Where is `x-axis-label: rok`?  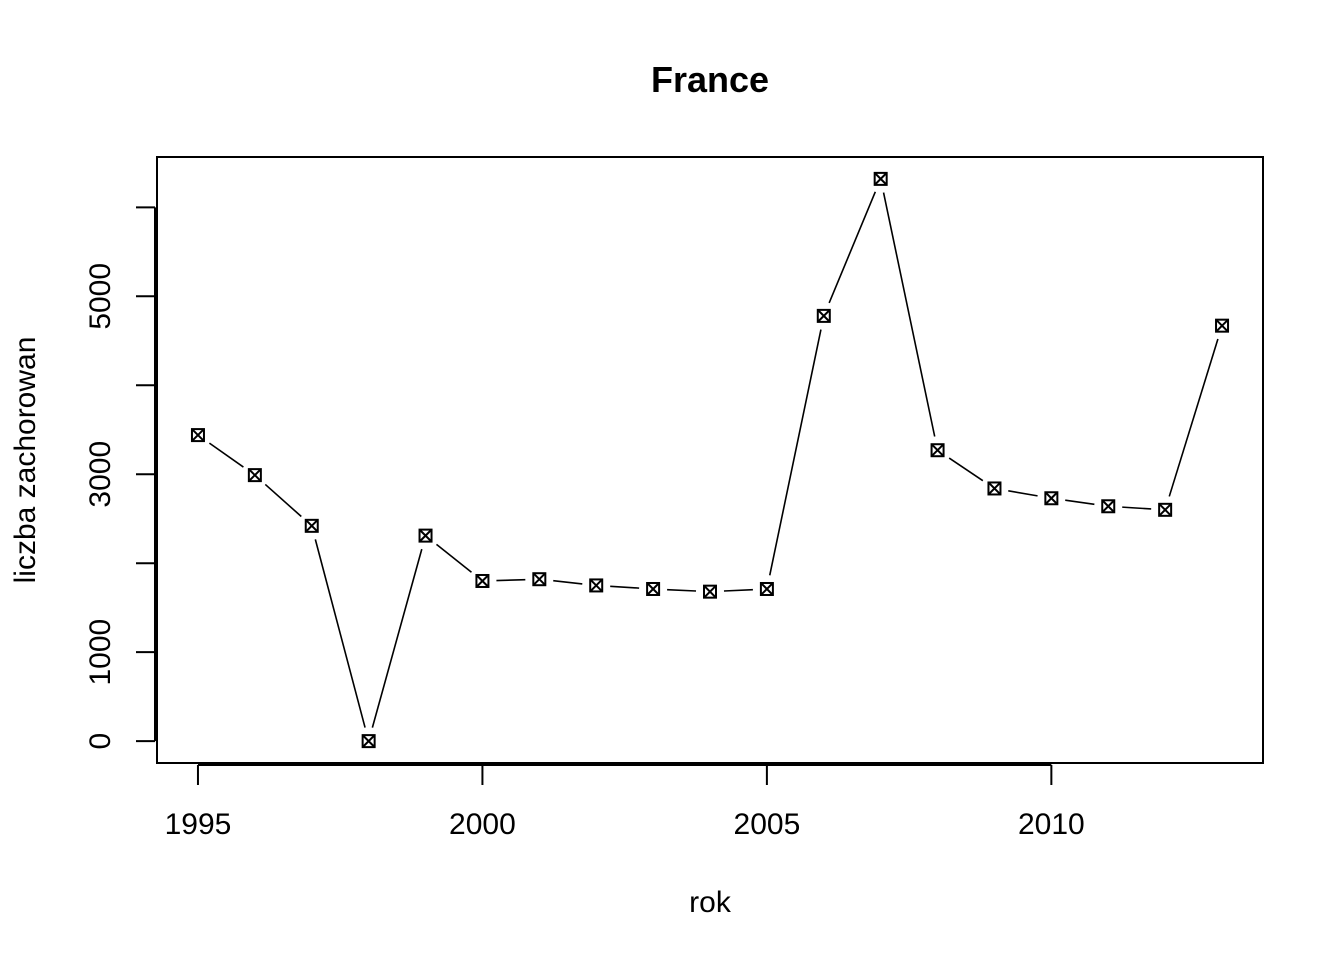
x-axis-label: rok is located at coordinates (710, 902).